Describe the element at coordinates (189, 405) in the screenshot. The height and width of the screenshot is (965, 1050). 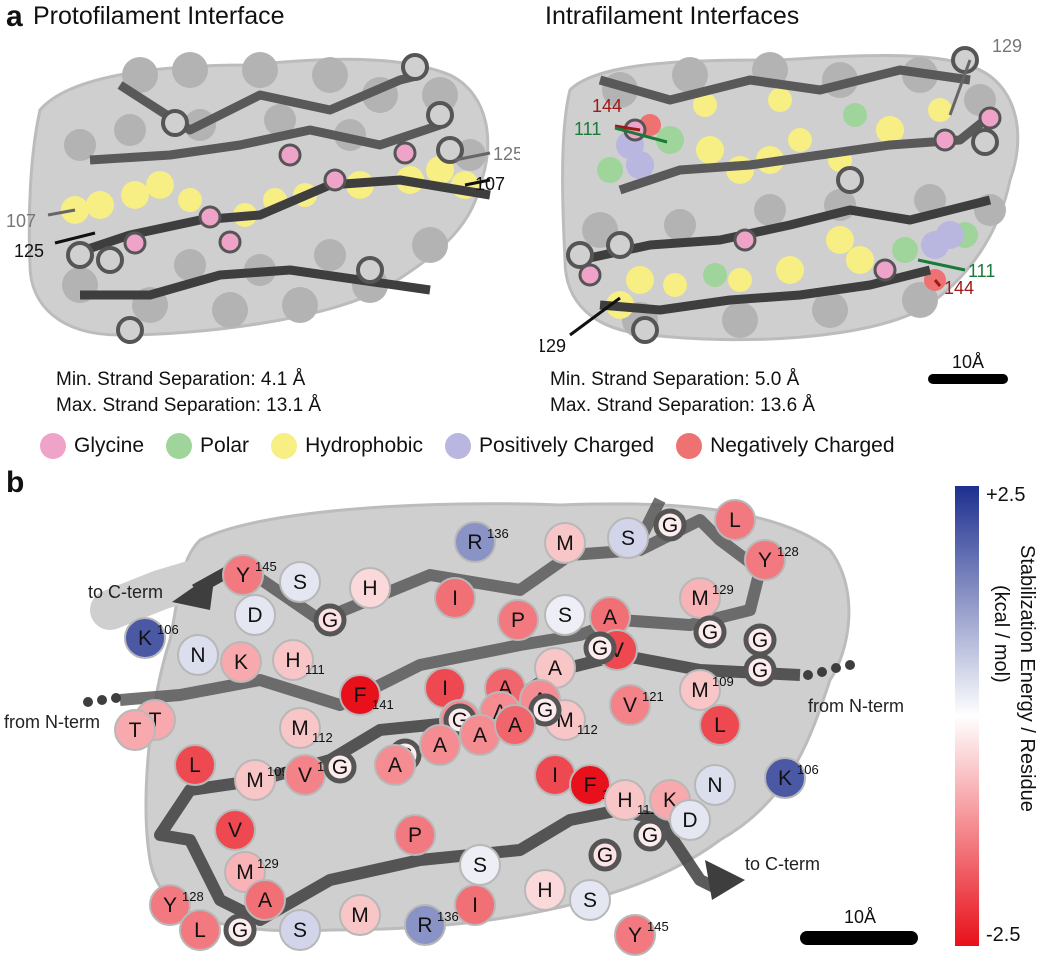
I see `left-max-separation: Max. Strand Separation: 13.1 Å` at that location.